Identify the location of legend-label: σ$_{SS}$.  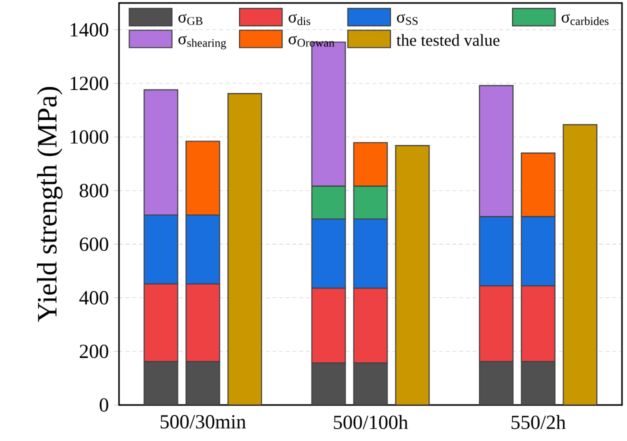
(407, 19).